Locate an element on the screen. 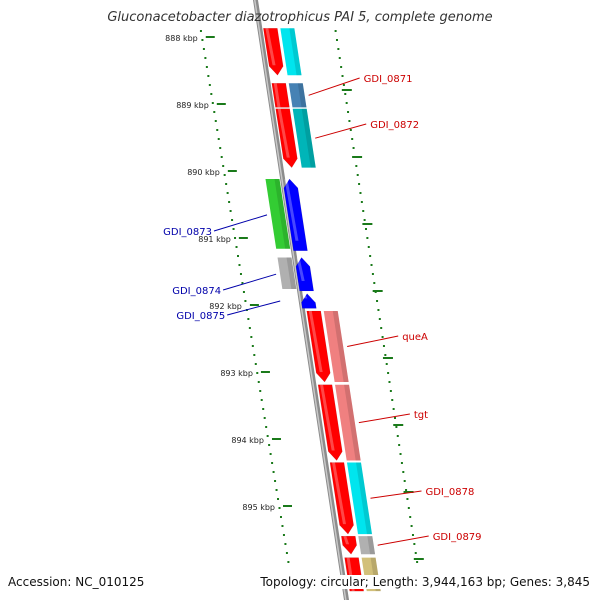 This screenshot has width=600, height=600. gene-label: GDI_0875 is located at coordinates (200, 316).